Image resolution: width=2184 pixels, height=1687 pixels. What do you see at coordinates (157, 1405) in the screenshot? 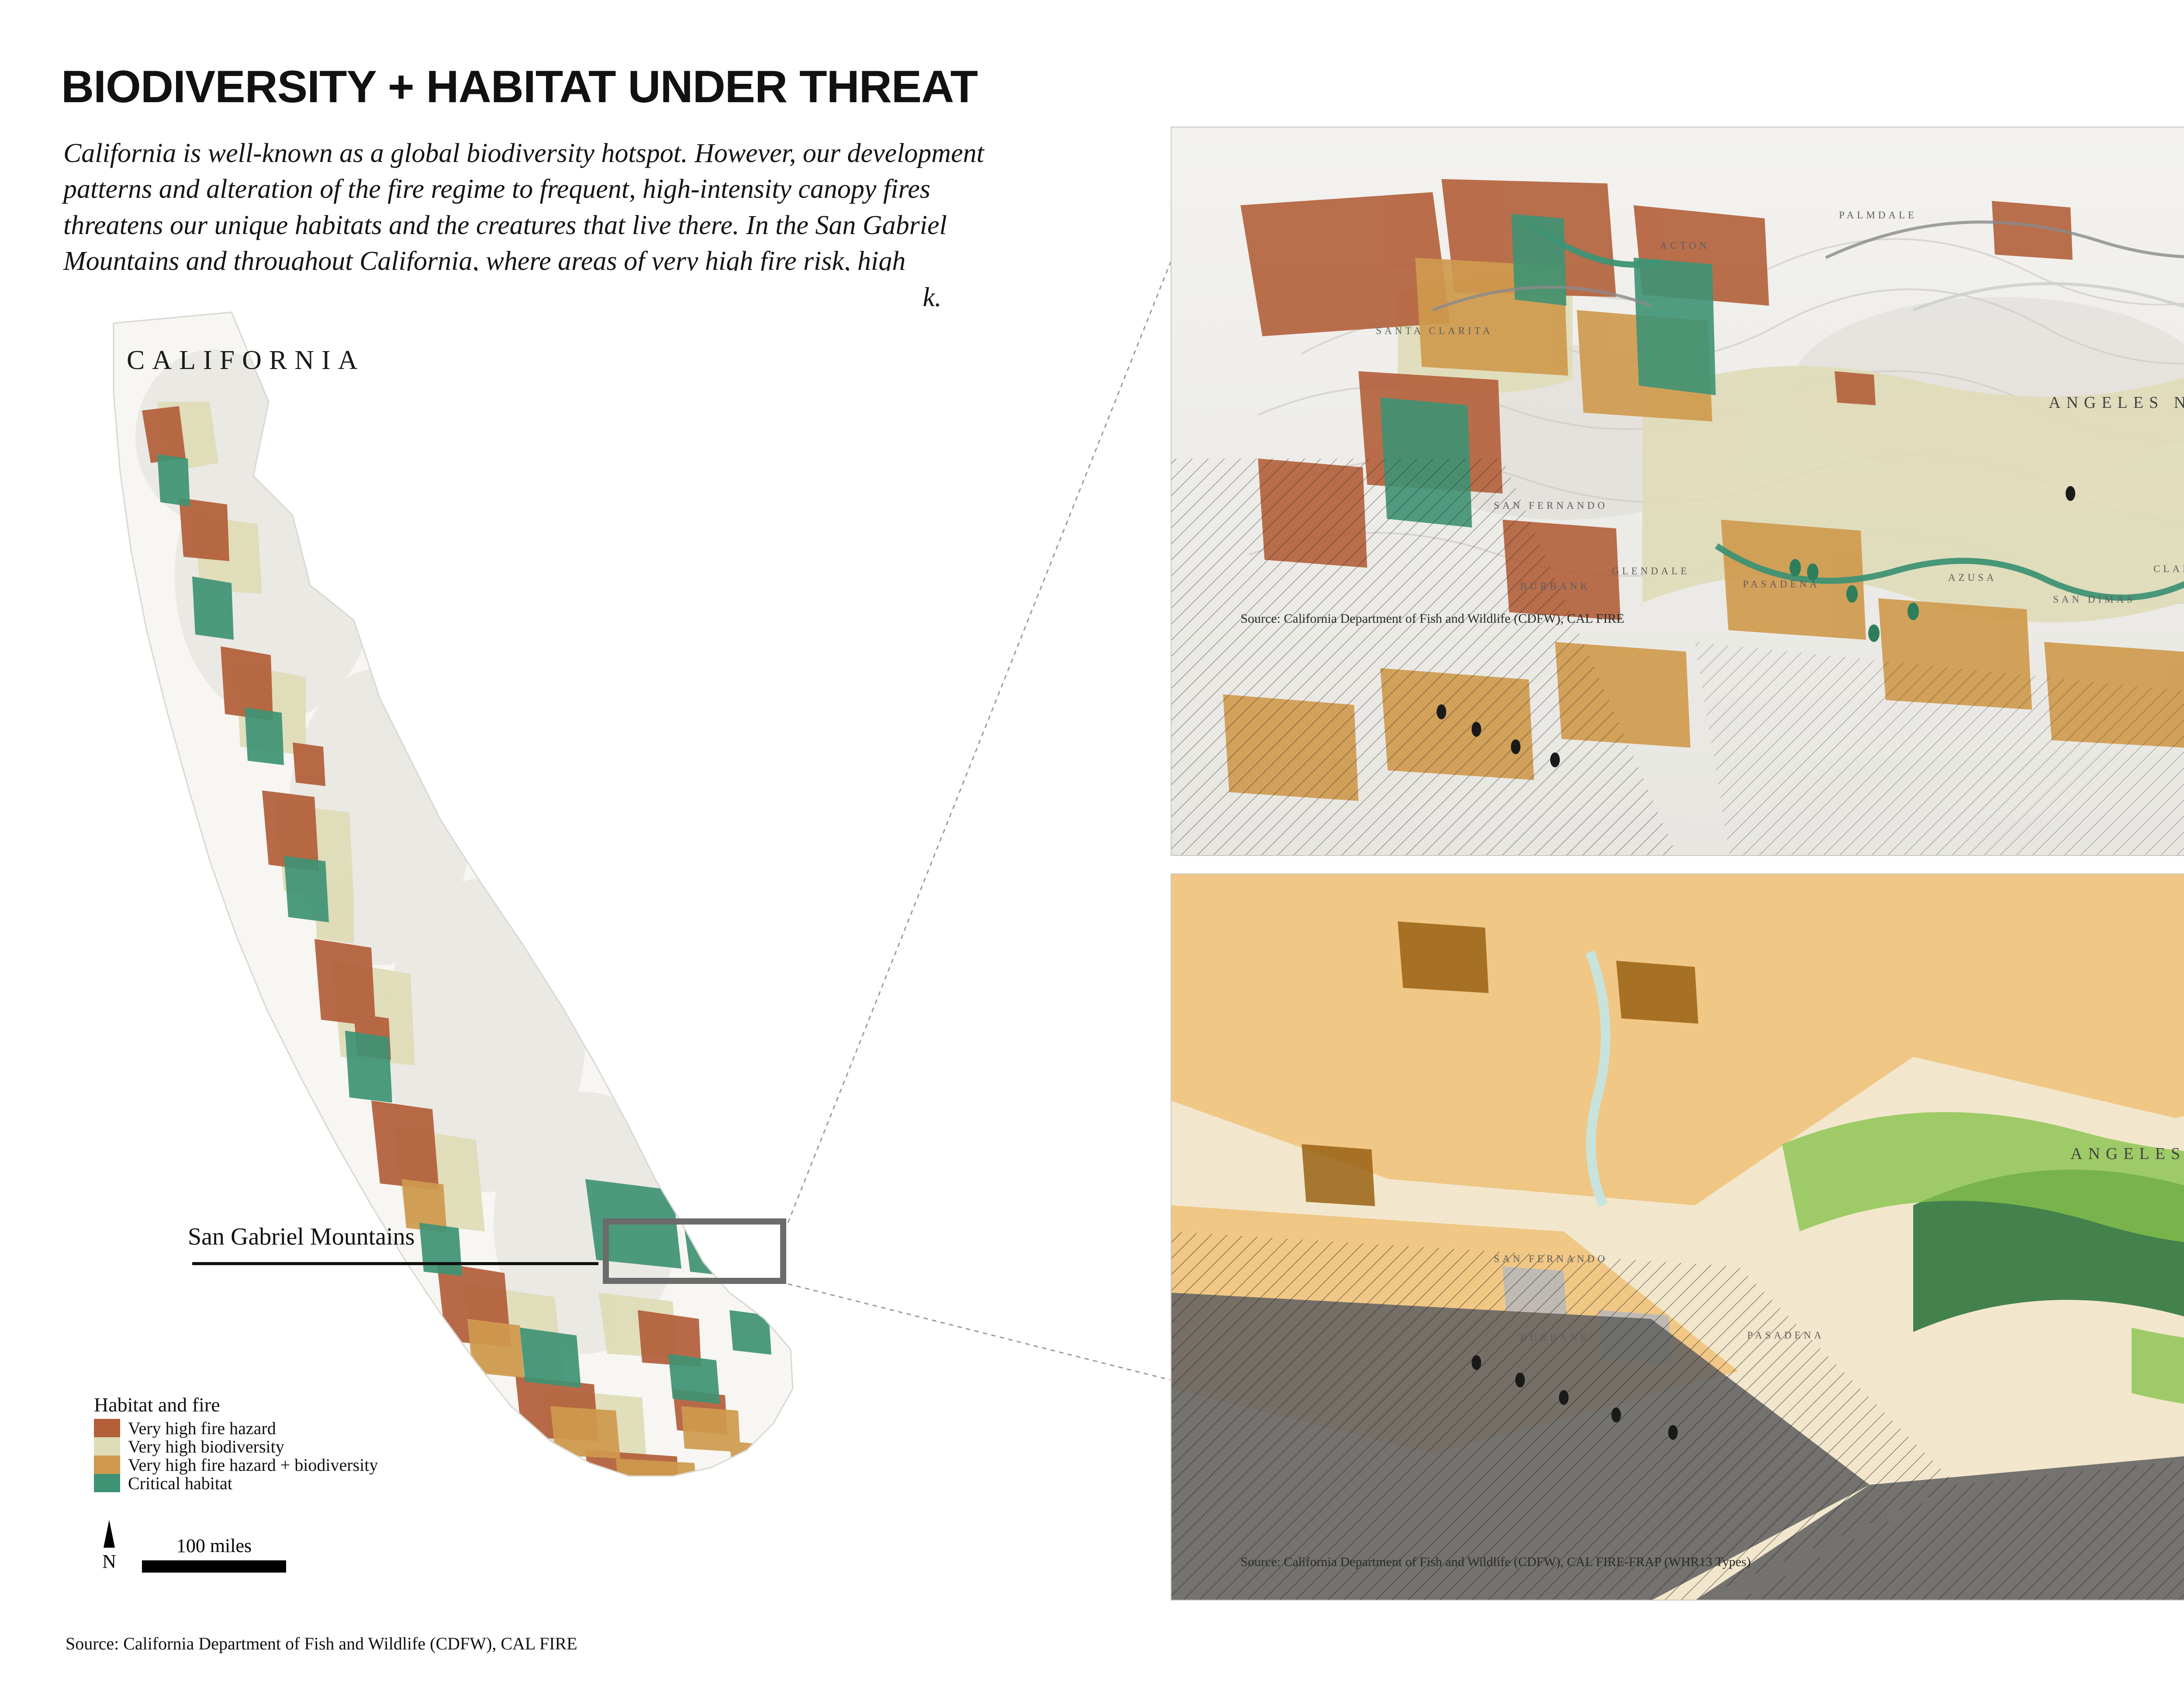
I see `legend-title: Habitat and fire` at bounding box center [157, 1405].